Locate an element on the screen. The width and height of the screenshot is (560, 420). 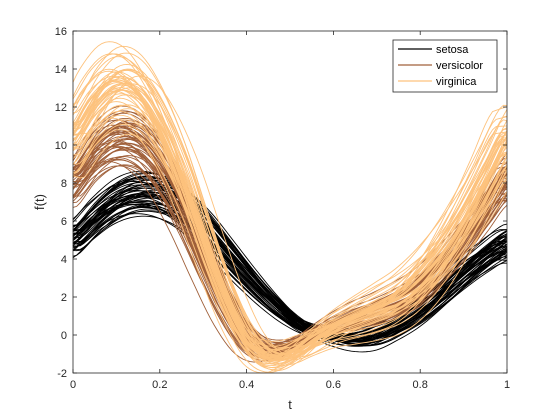
y-tick-label: 10 is located at coordinates (61, 146).